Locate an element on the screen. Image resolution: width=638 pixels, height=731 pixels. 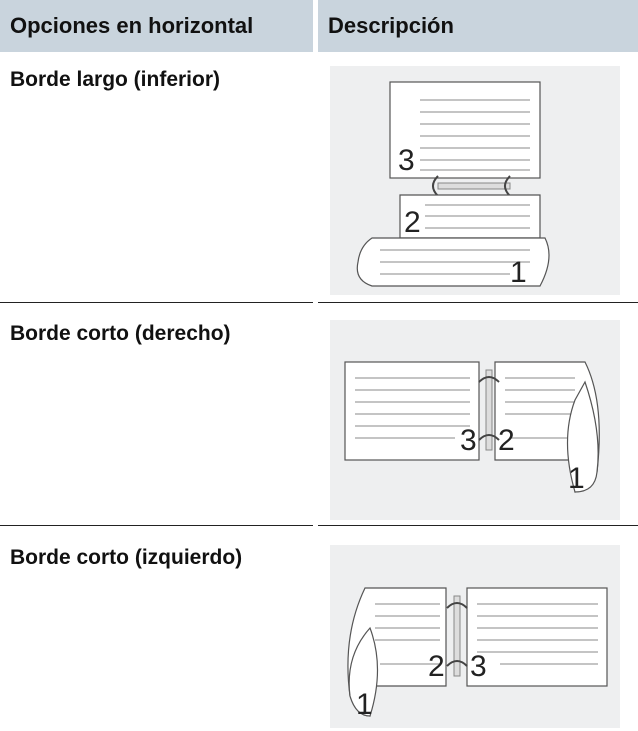
option-label: Borde corto (derecho) is located at coordinates (120, 333).